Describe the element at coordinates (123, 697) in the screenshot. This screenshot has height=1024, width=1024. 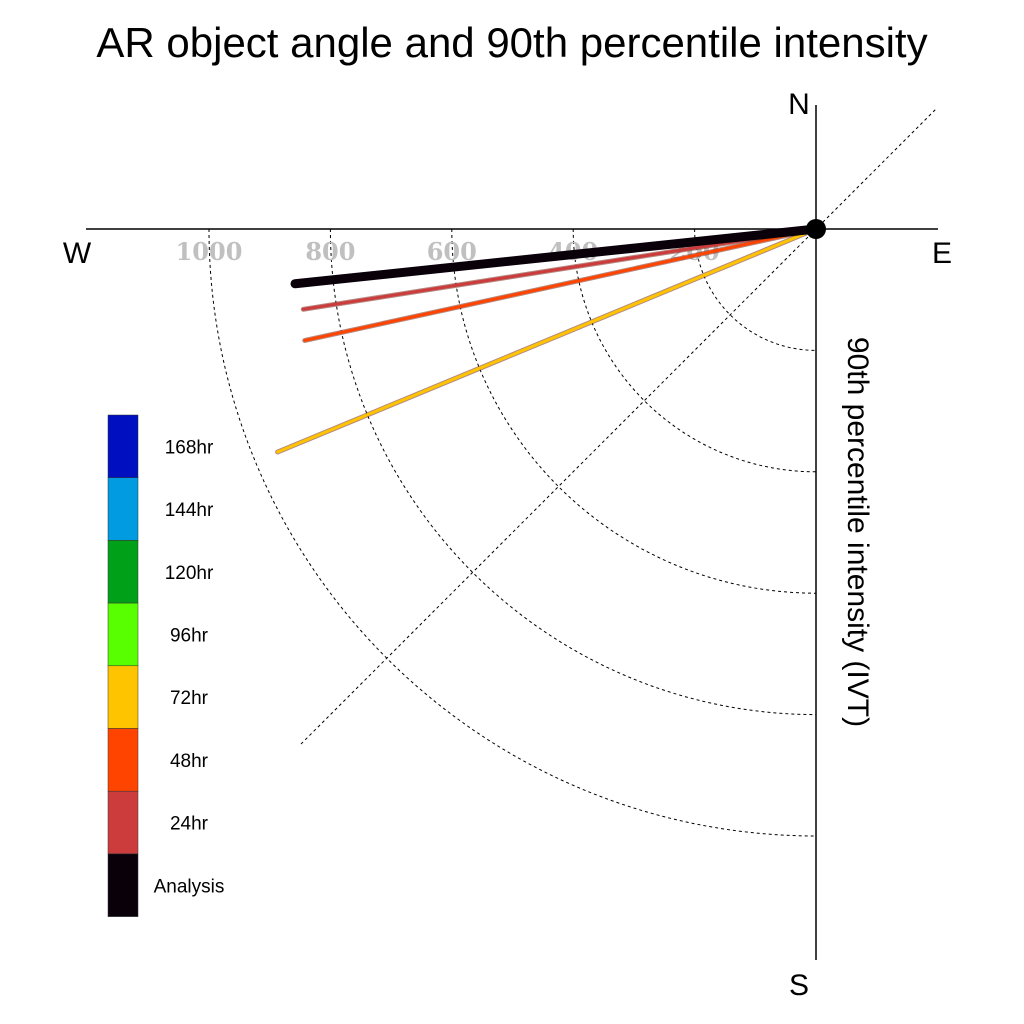
I see `legend-swatch-72hr` at that location.